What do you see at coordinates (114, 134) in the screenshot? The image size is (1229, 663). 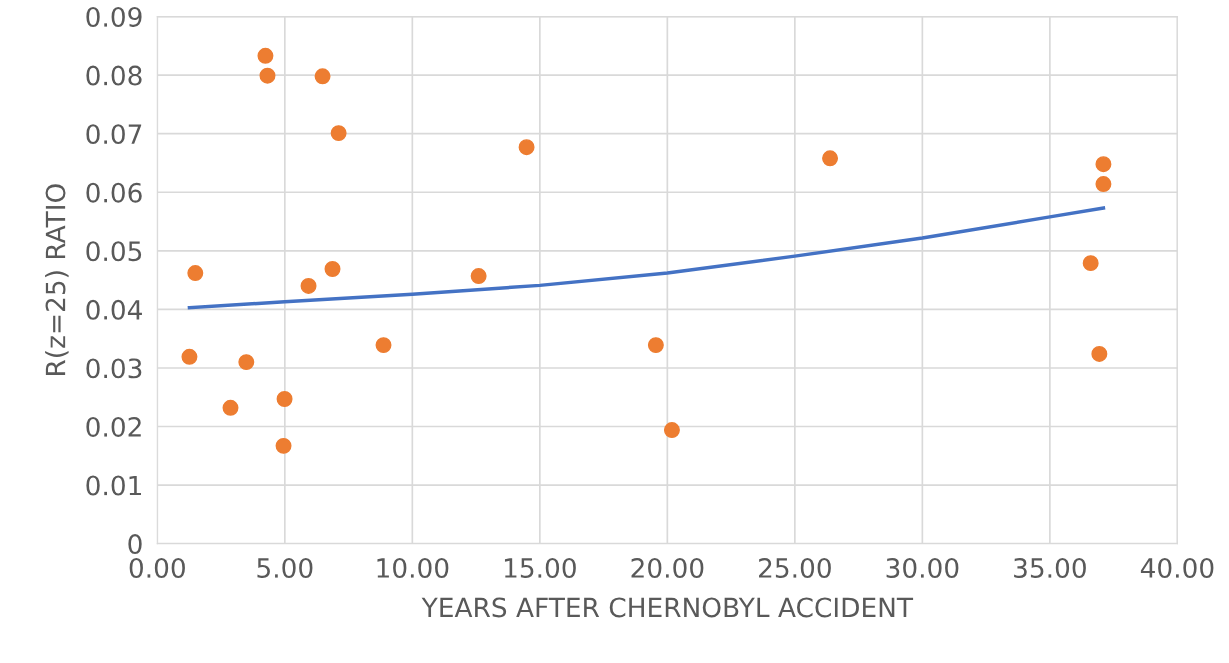 I see `y-tick-label: 0.07` at bounding box center [114, 134].